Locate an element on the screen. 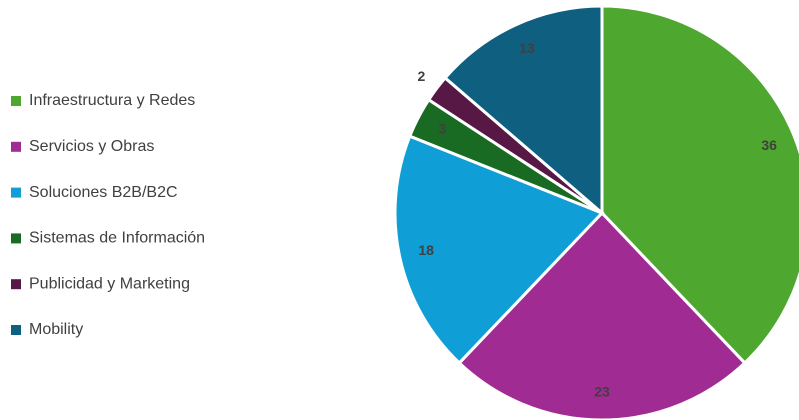 The width and height of the screenshot is (799, 420). data-label: 23 is located at coordinates (602, 392).